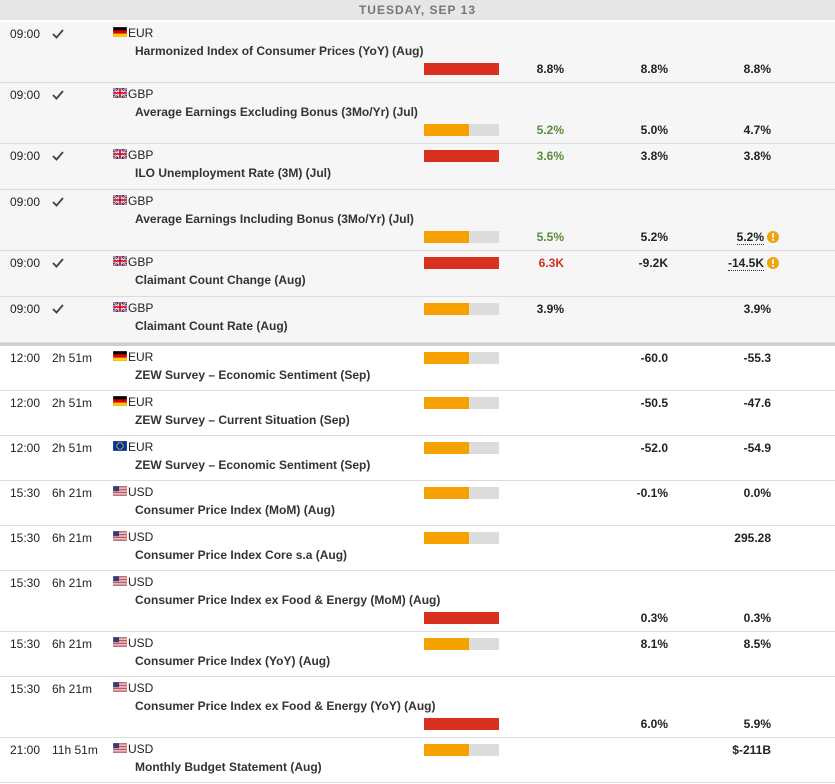  What do you see at coordinates (550, 237) in the screenshot?
I see `actual: 5.5%` at bounding box center [550, 237].